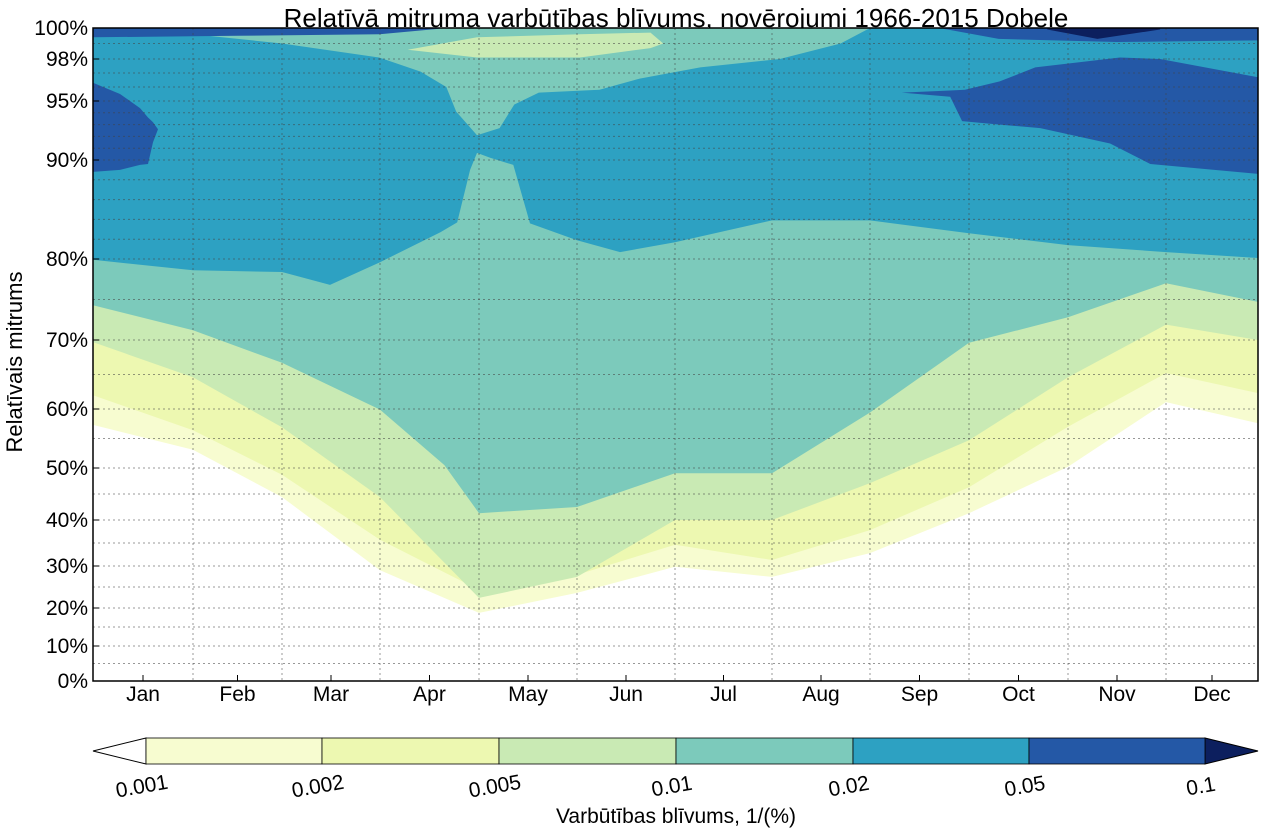  Describe the element at coordinates (67, 520) in the screenshot. I see `y-tick-label: 40%` at that location.